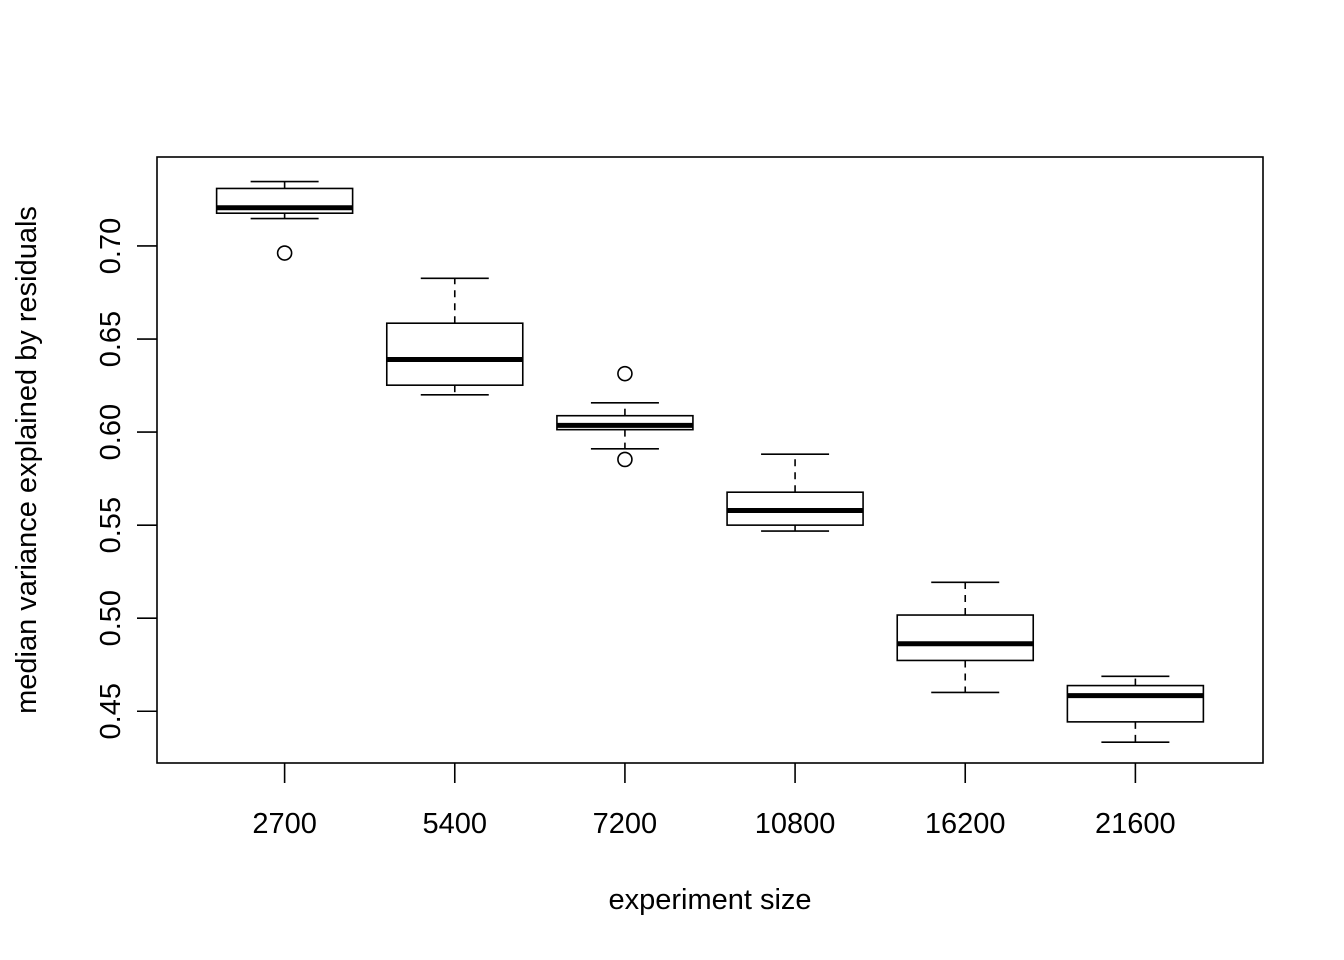  Describe the element at coordinates (111, 525) in the screenshot. I see `y-tick-label: 0.55` at that location.